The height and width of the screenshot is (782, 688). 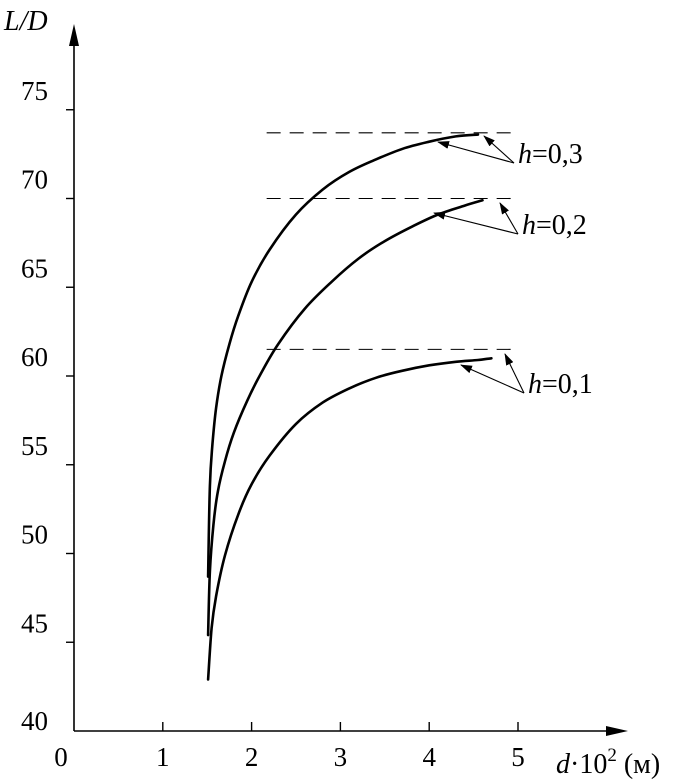 I want to click on y-tick-group: 40 45 50 55 60 65 70 75, so click(x=47, y=406).